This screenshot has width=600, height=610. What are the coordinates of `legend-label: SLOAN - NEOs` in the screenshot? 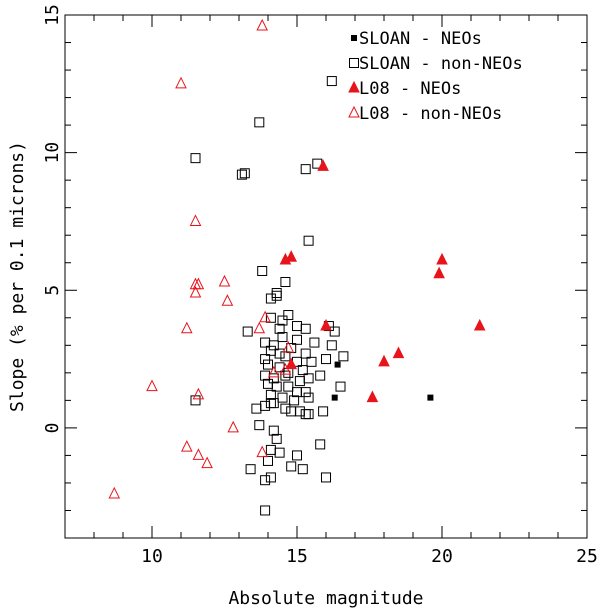 It's located at (420, 39).